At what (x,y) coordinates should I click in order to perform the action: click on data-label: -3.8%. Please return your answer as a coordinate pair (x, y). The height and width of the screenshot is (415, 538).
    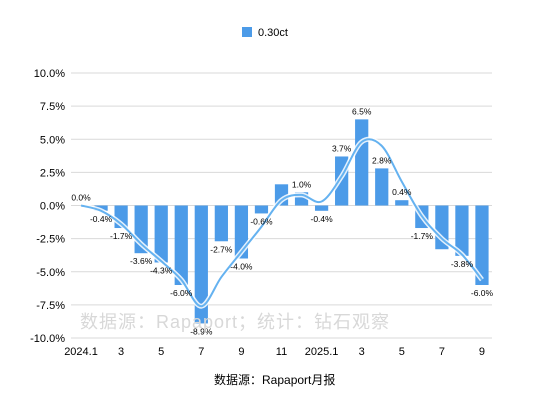
    Looking at the image, I should click on (462, 264).